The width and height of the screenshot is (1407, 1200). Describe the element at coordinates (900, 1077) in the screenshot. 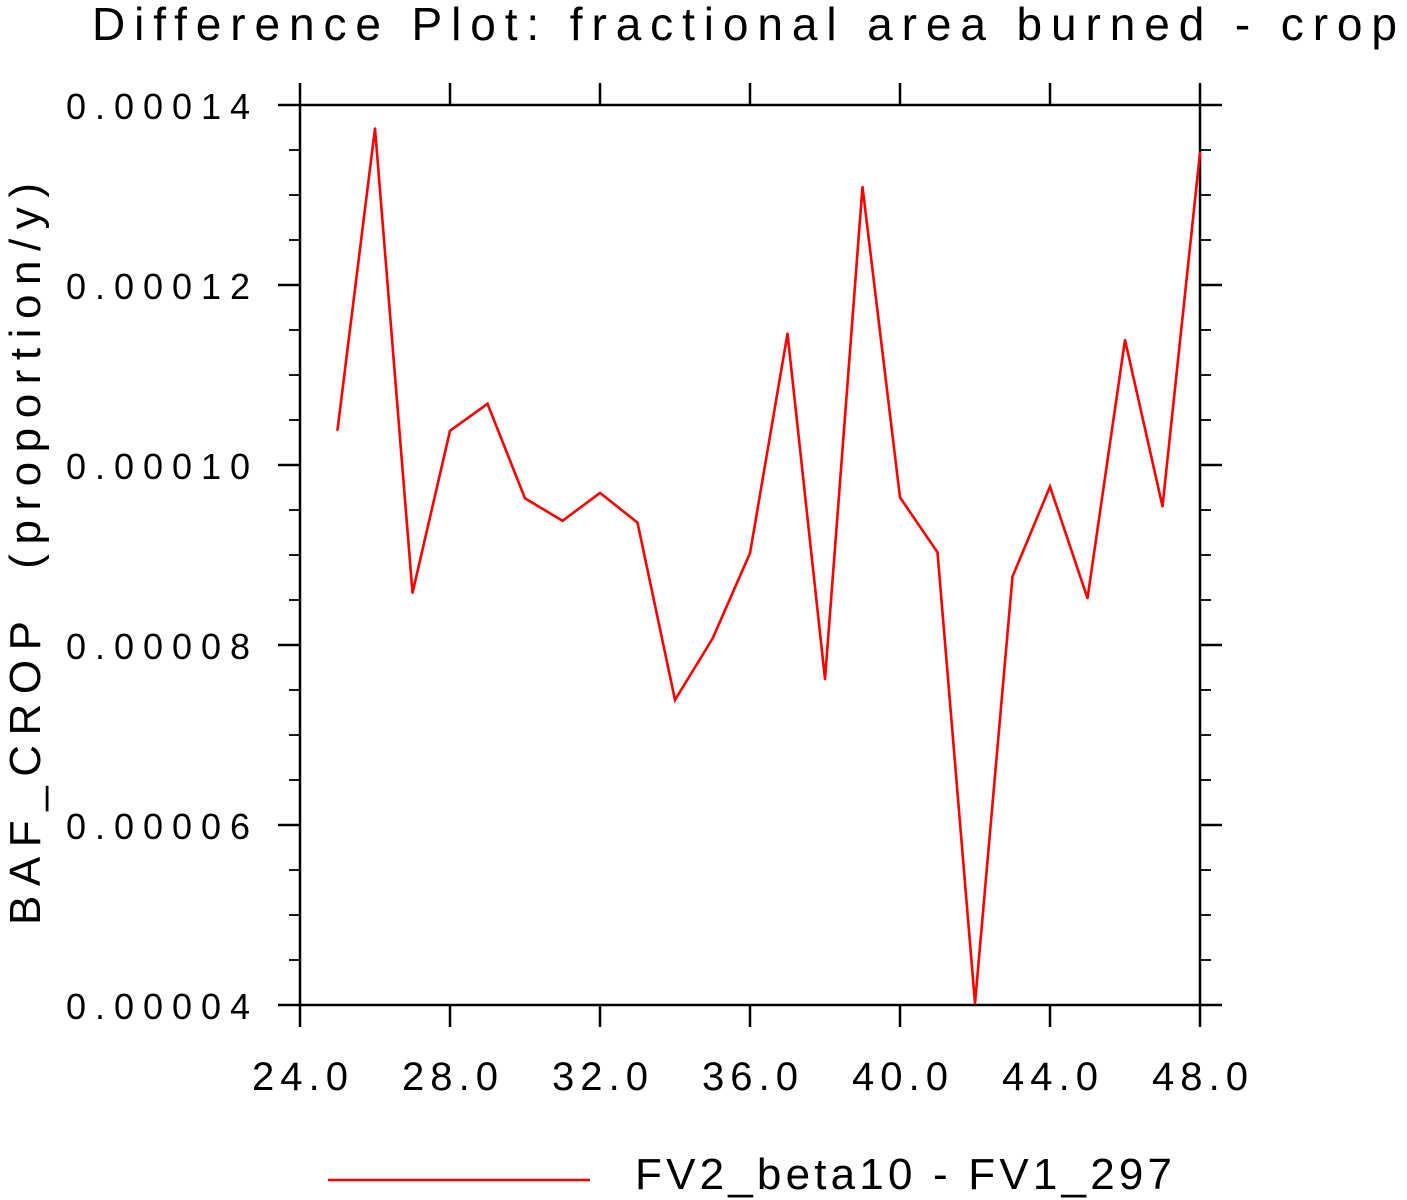

I see `x-tick-label: 40.0` at that location.